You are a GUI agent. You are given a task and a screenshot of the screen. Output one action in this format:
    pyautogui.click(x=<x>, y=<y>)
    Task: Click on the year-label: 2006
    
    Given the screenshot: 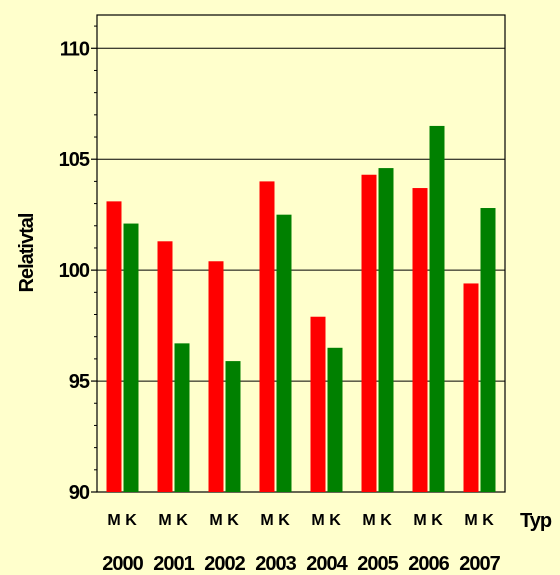 What is the action you would take?
    pyautogui.click(x=428, y=564)
    